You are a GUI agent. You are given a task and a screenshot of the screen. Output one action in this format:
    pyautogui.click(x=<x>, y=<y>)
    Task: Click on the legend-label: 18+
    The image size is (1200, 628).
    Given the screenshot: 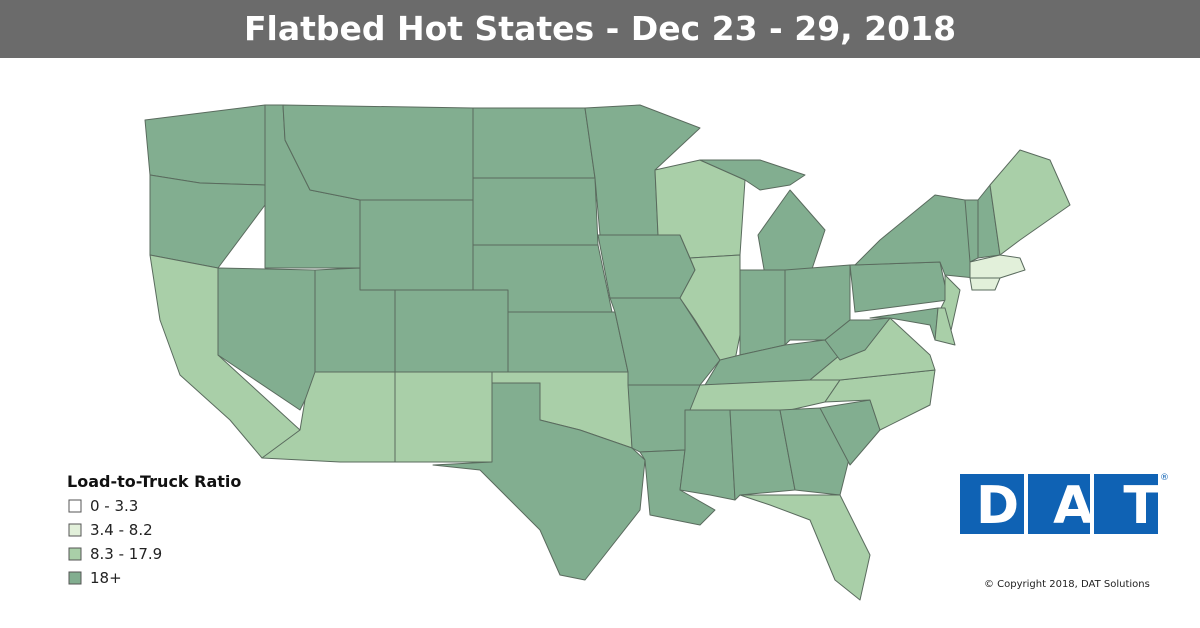 What is the action you would take?
    pyautogui.click(x=106, y=578)
    